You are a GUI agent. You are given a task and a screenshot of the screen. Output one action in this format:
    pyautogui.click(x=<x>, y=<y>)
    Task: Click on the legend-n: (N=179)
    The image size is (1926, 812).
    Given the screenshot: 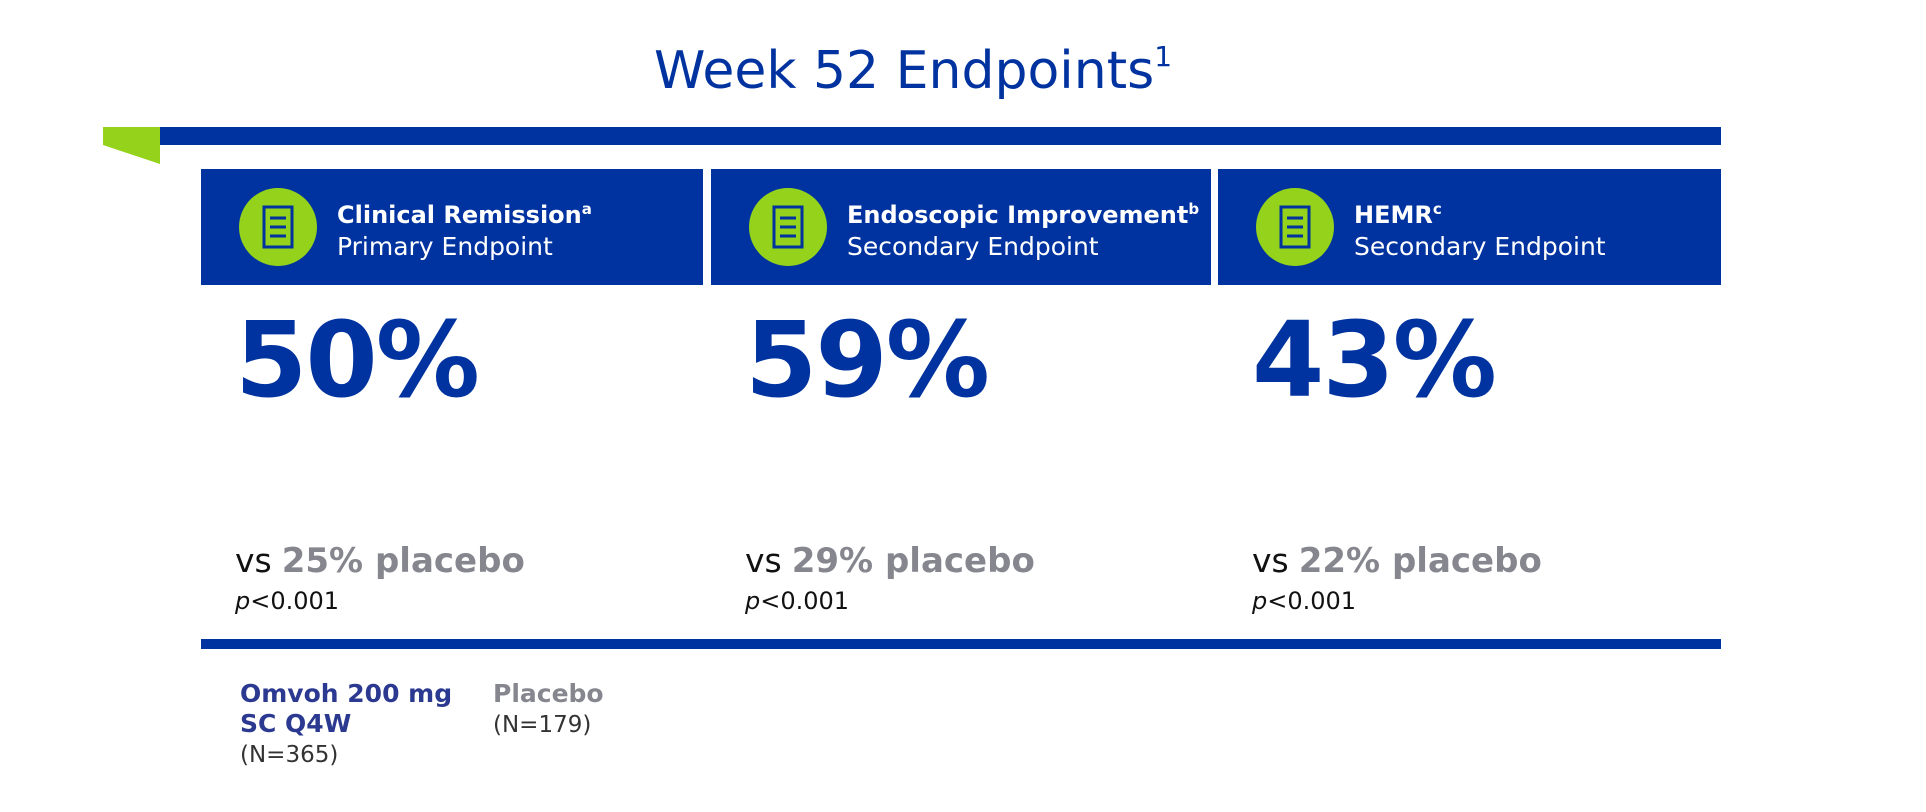 What is the action you would take?
    pyautogui.click(x=542, y=725)
    